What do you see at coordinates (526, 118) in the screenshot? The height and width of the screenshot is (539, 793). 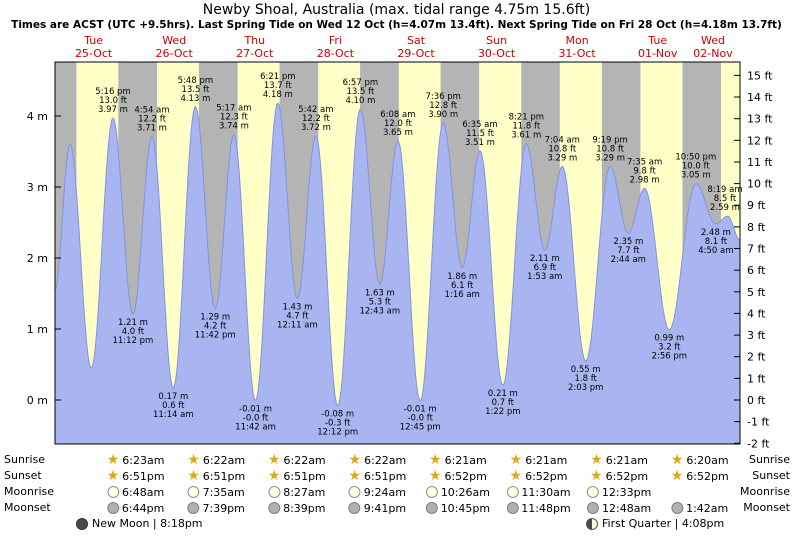 I see `tide-annotation: 8:21 pm` at bounding box center [526, 118].